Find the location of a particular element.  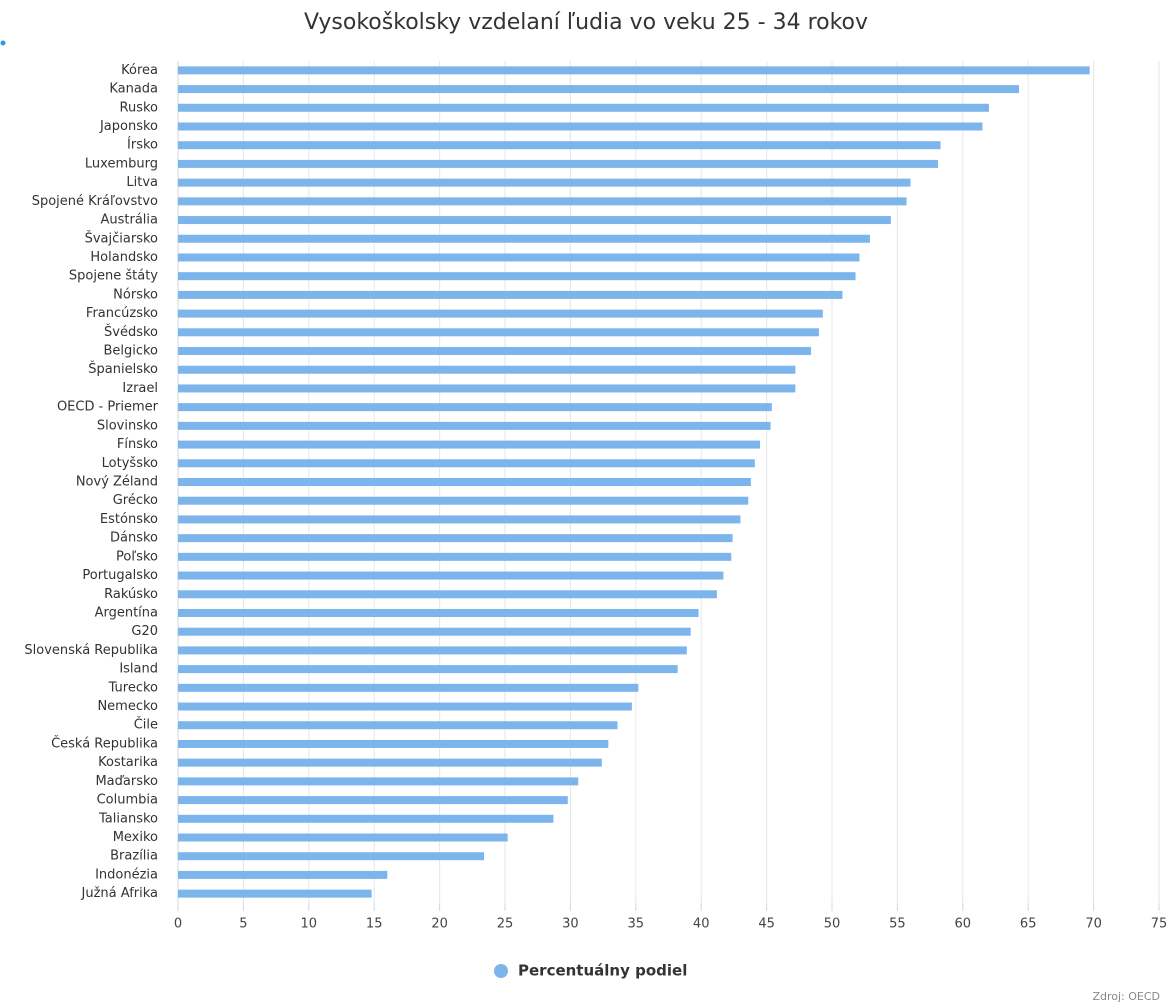

y-tick-label: Japonsko is located at coordinates (128, 126).